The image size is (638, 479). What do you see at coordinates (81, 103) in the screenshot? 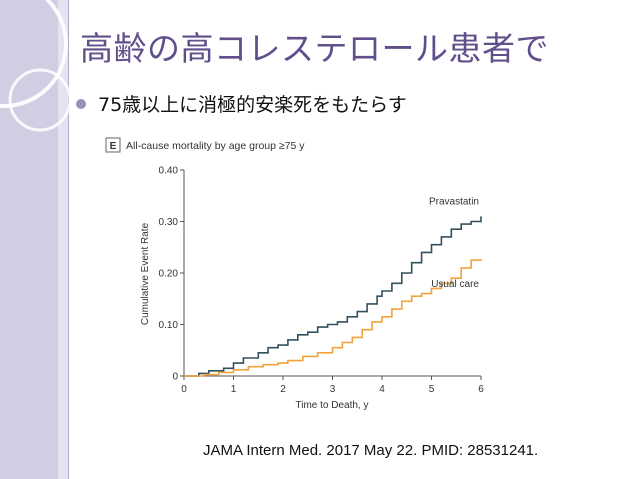
I see `bullet-dot-icon` at bounding box center [81, 103].